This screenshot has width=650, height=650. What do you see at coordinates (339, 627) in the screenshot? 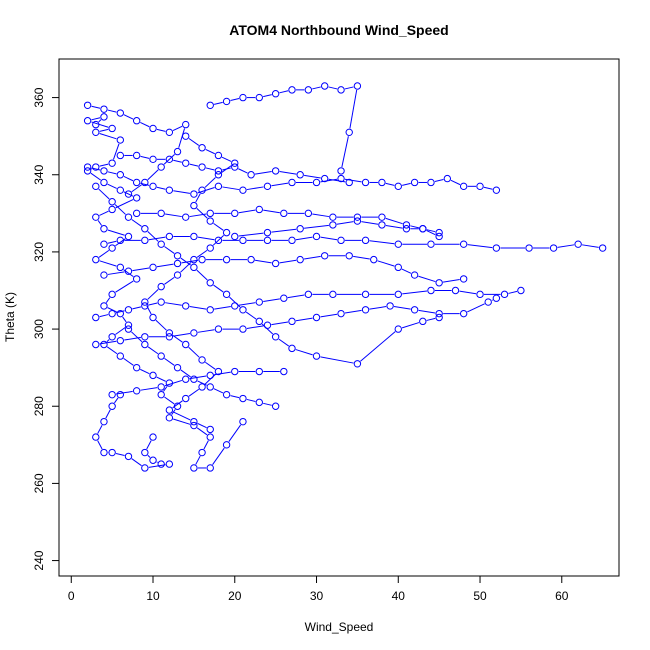
I see `x-axis-label: Wind_Speed` at bounding box center [339, 627].